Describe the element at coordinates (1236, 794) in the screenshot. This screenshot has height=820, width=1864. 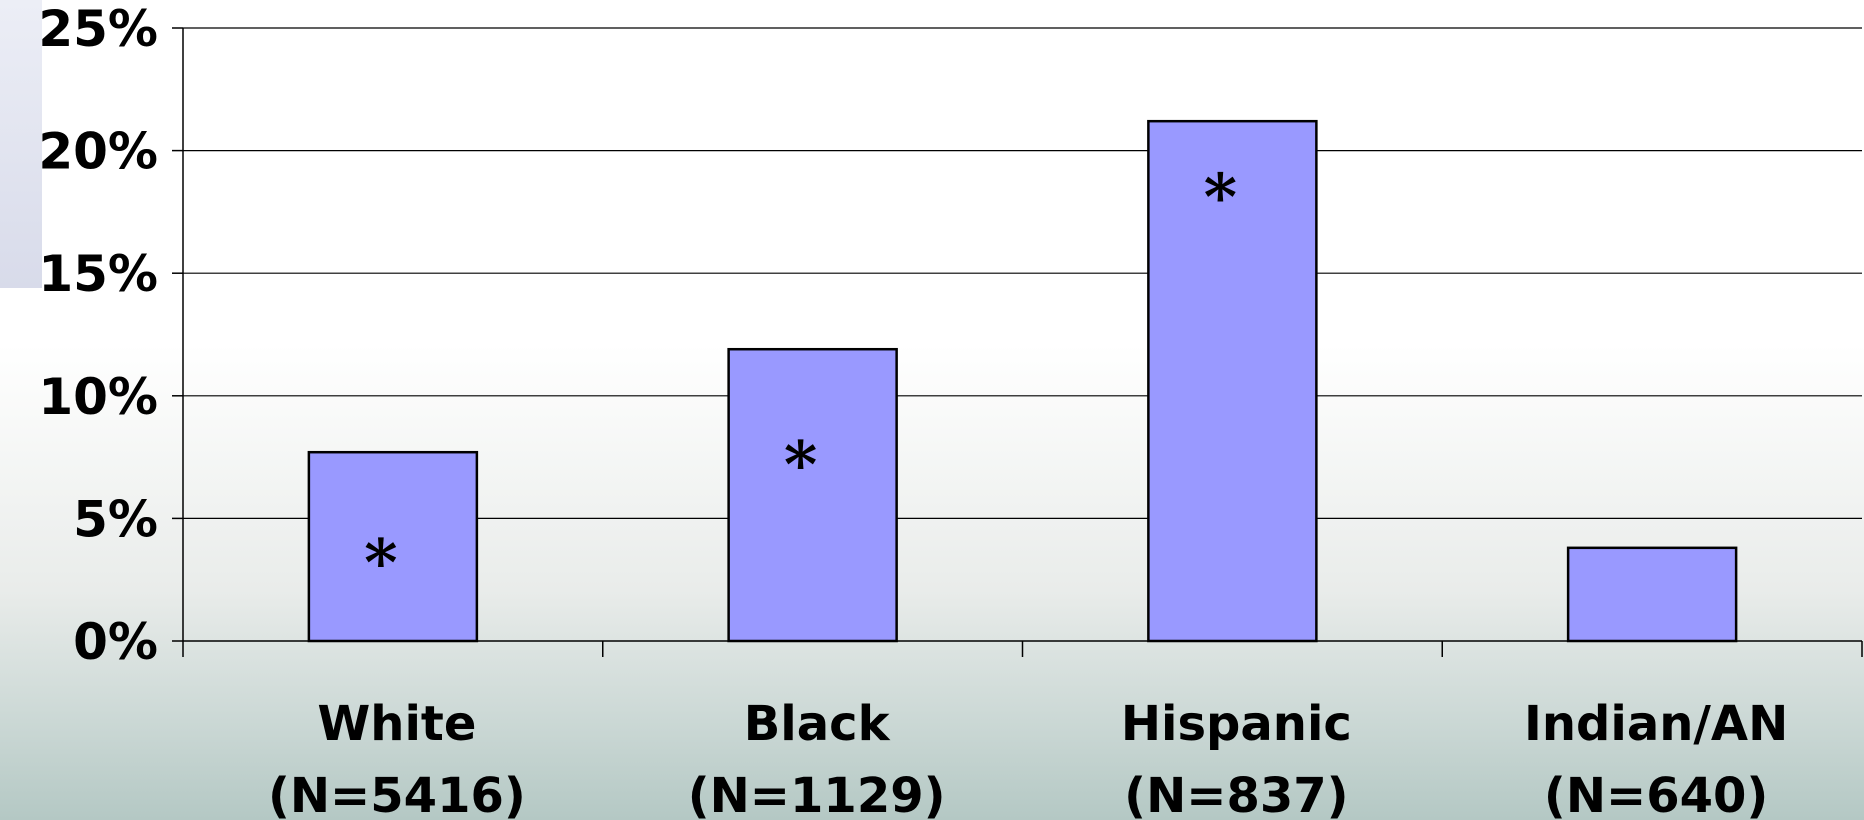
I see `category-count-label: (N=837)` at that location.